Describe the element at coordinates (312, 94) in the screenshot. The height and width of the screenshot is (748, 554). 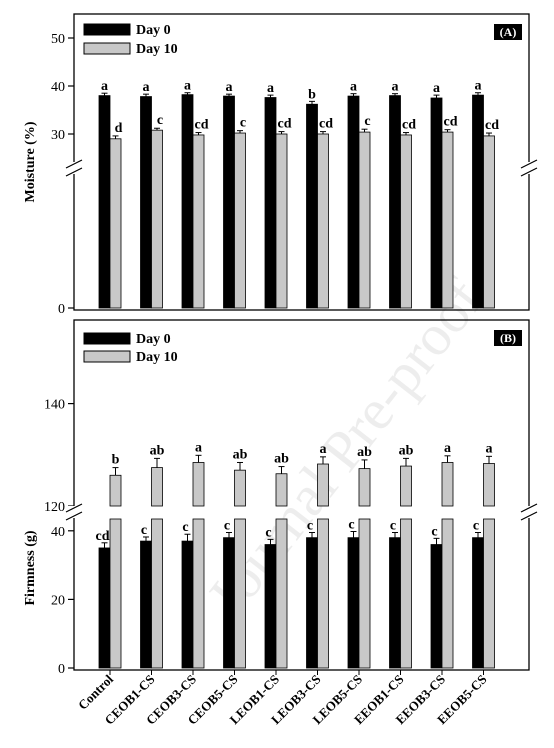
I see `sig-letter-moisture-day0: b` at that location.